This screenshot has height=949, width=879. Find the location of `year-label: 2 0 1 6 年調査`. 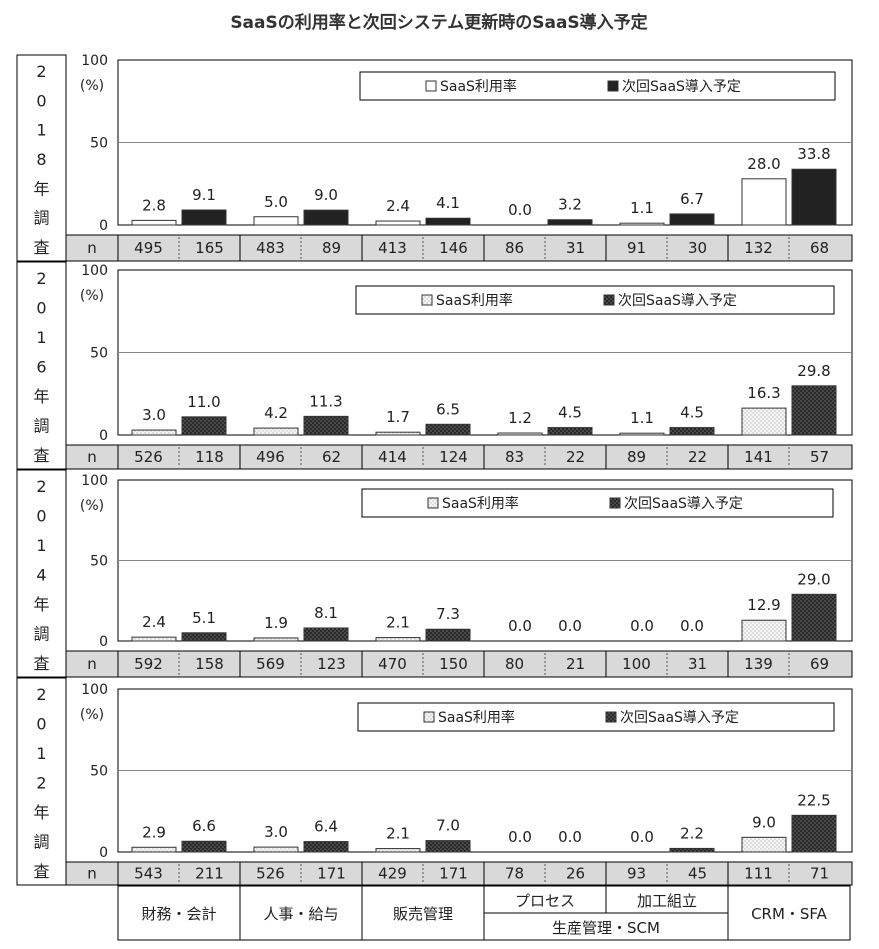

year-label: 2 0 1 6 年調査 is located at coordinates (41, 367).